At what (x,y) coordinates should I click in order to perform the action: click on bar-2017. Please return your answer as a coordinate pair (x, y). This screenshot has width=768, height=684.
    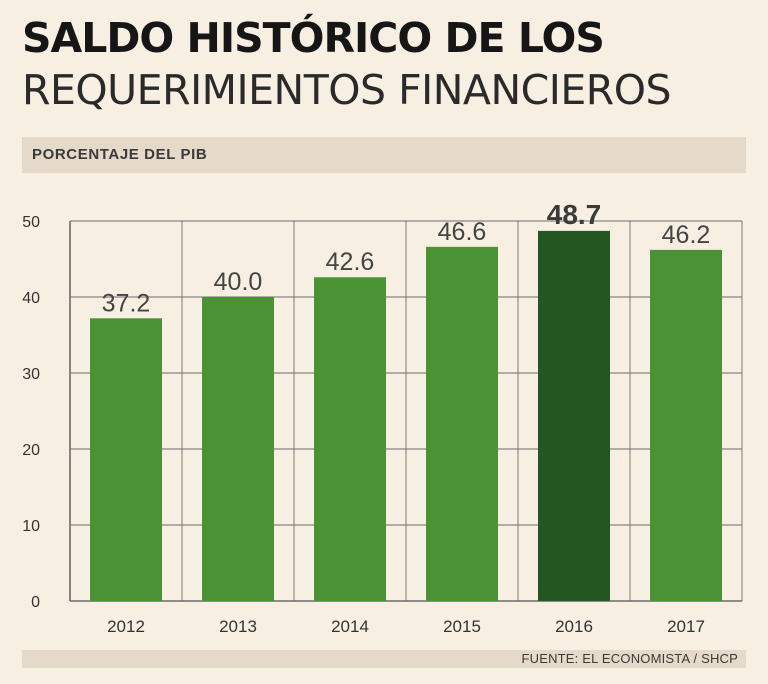
    Looking at the image, I should click on (686, 425).